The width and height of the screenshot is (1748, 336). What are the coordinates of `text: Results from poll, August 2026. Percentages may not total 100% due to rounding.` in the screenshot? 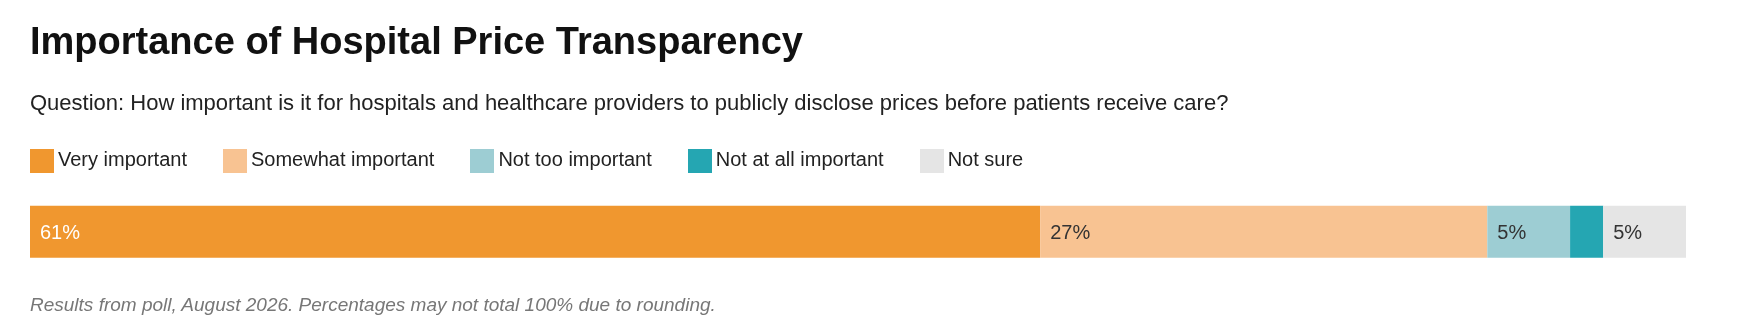 It's located at (373, 305).